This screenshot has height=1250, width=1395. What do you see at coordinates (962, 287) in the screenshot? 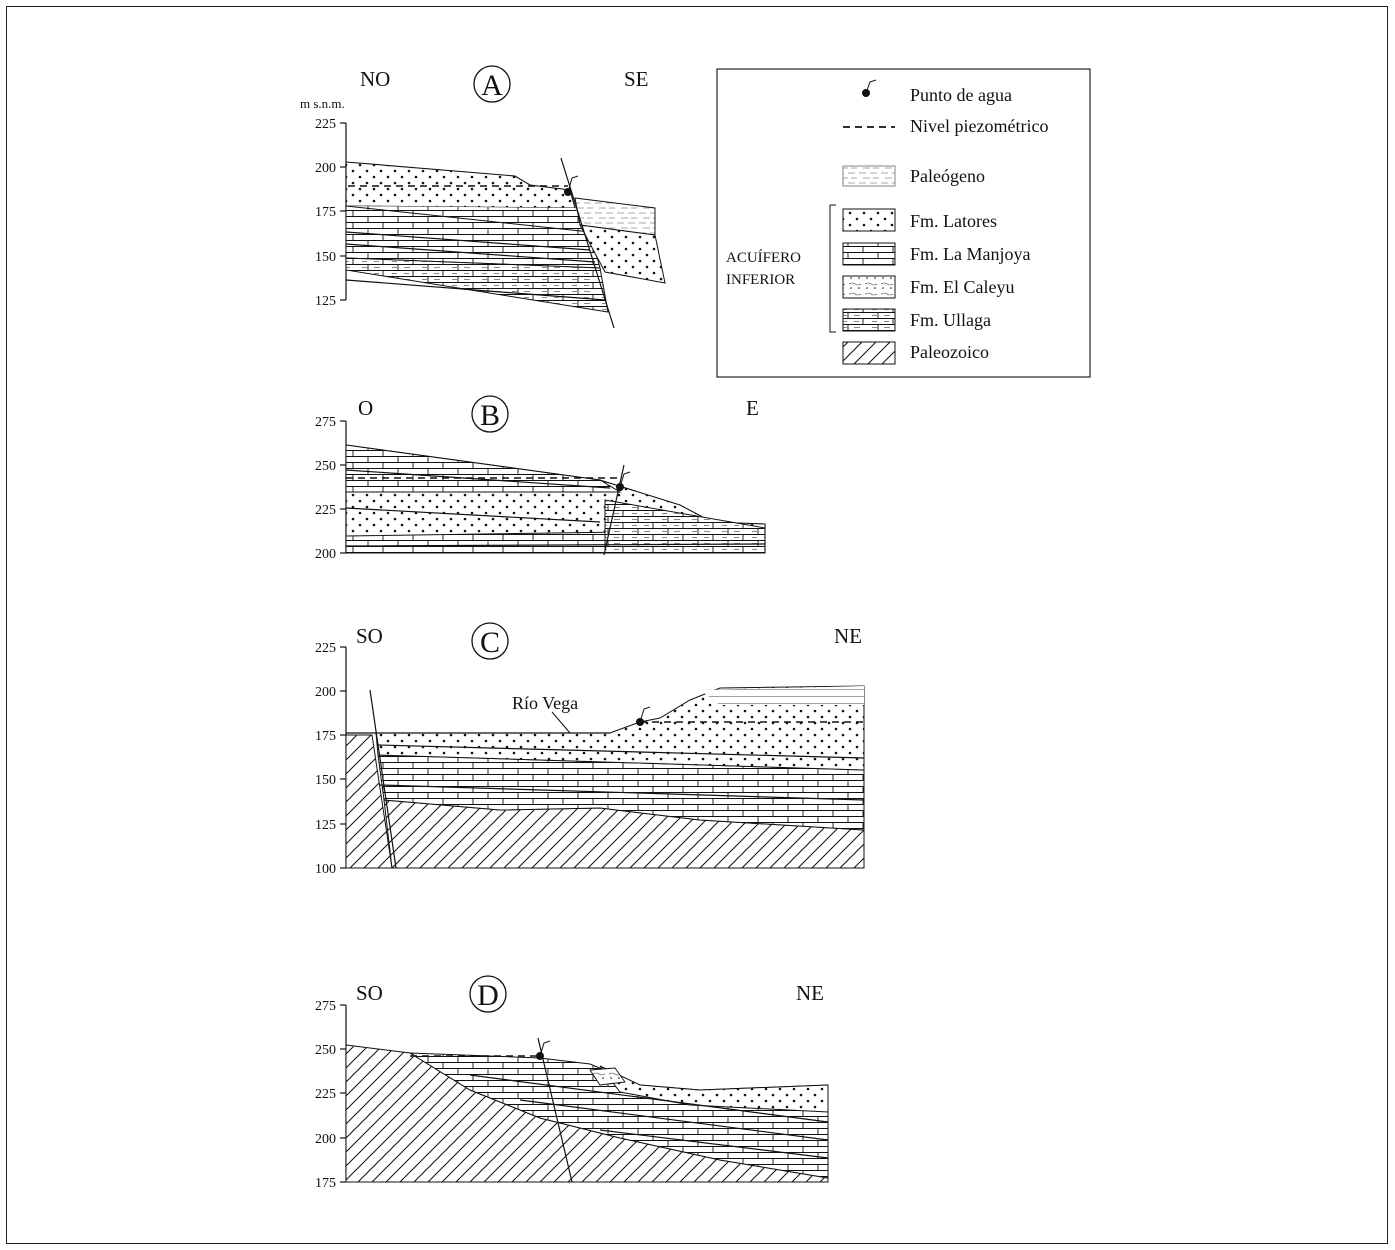
I see `legend-label: Fm. El Caleyu` at bounding box center [962, 287].